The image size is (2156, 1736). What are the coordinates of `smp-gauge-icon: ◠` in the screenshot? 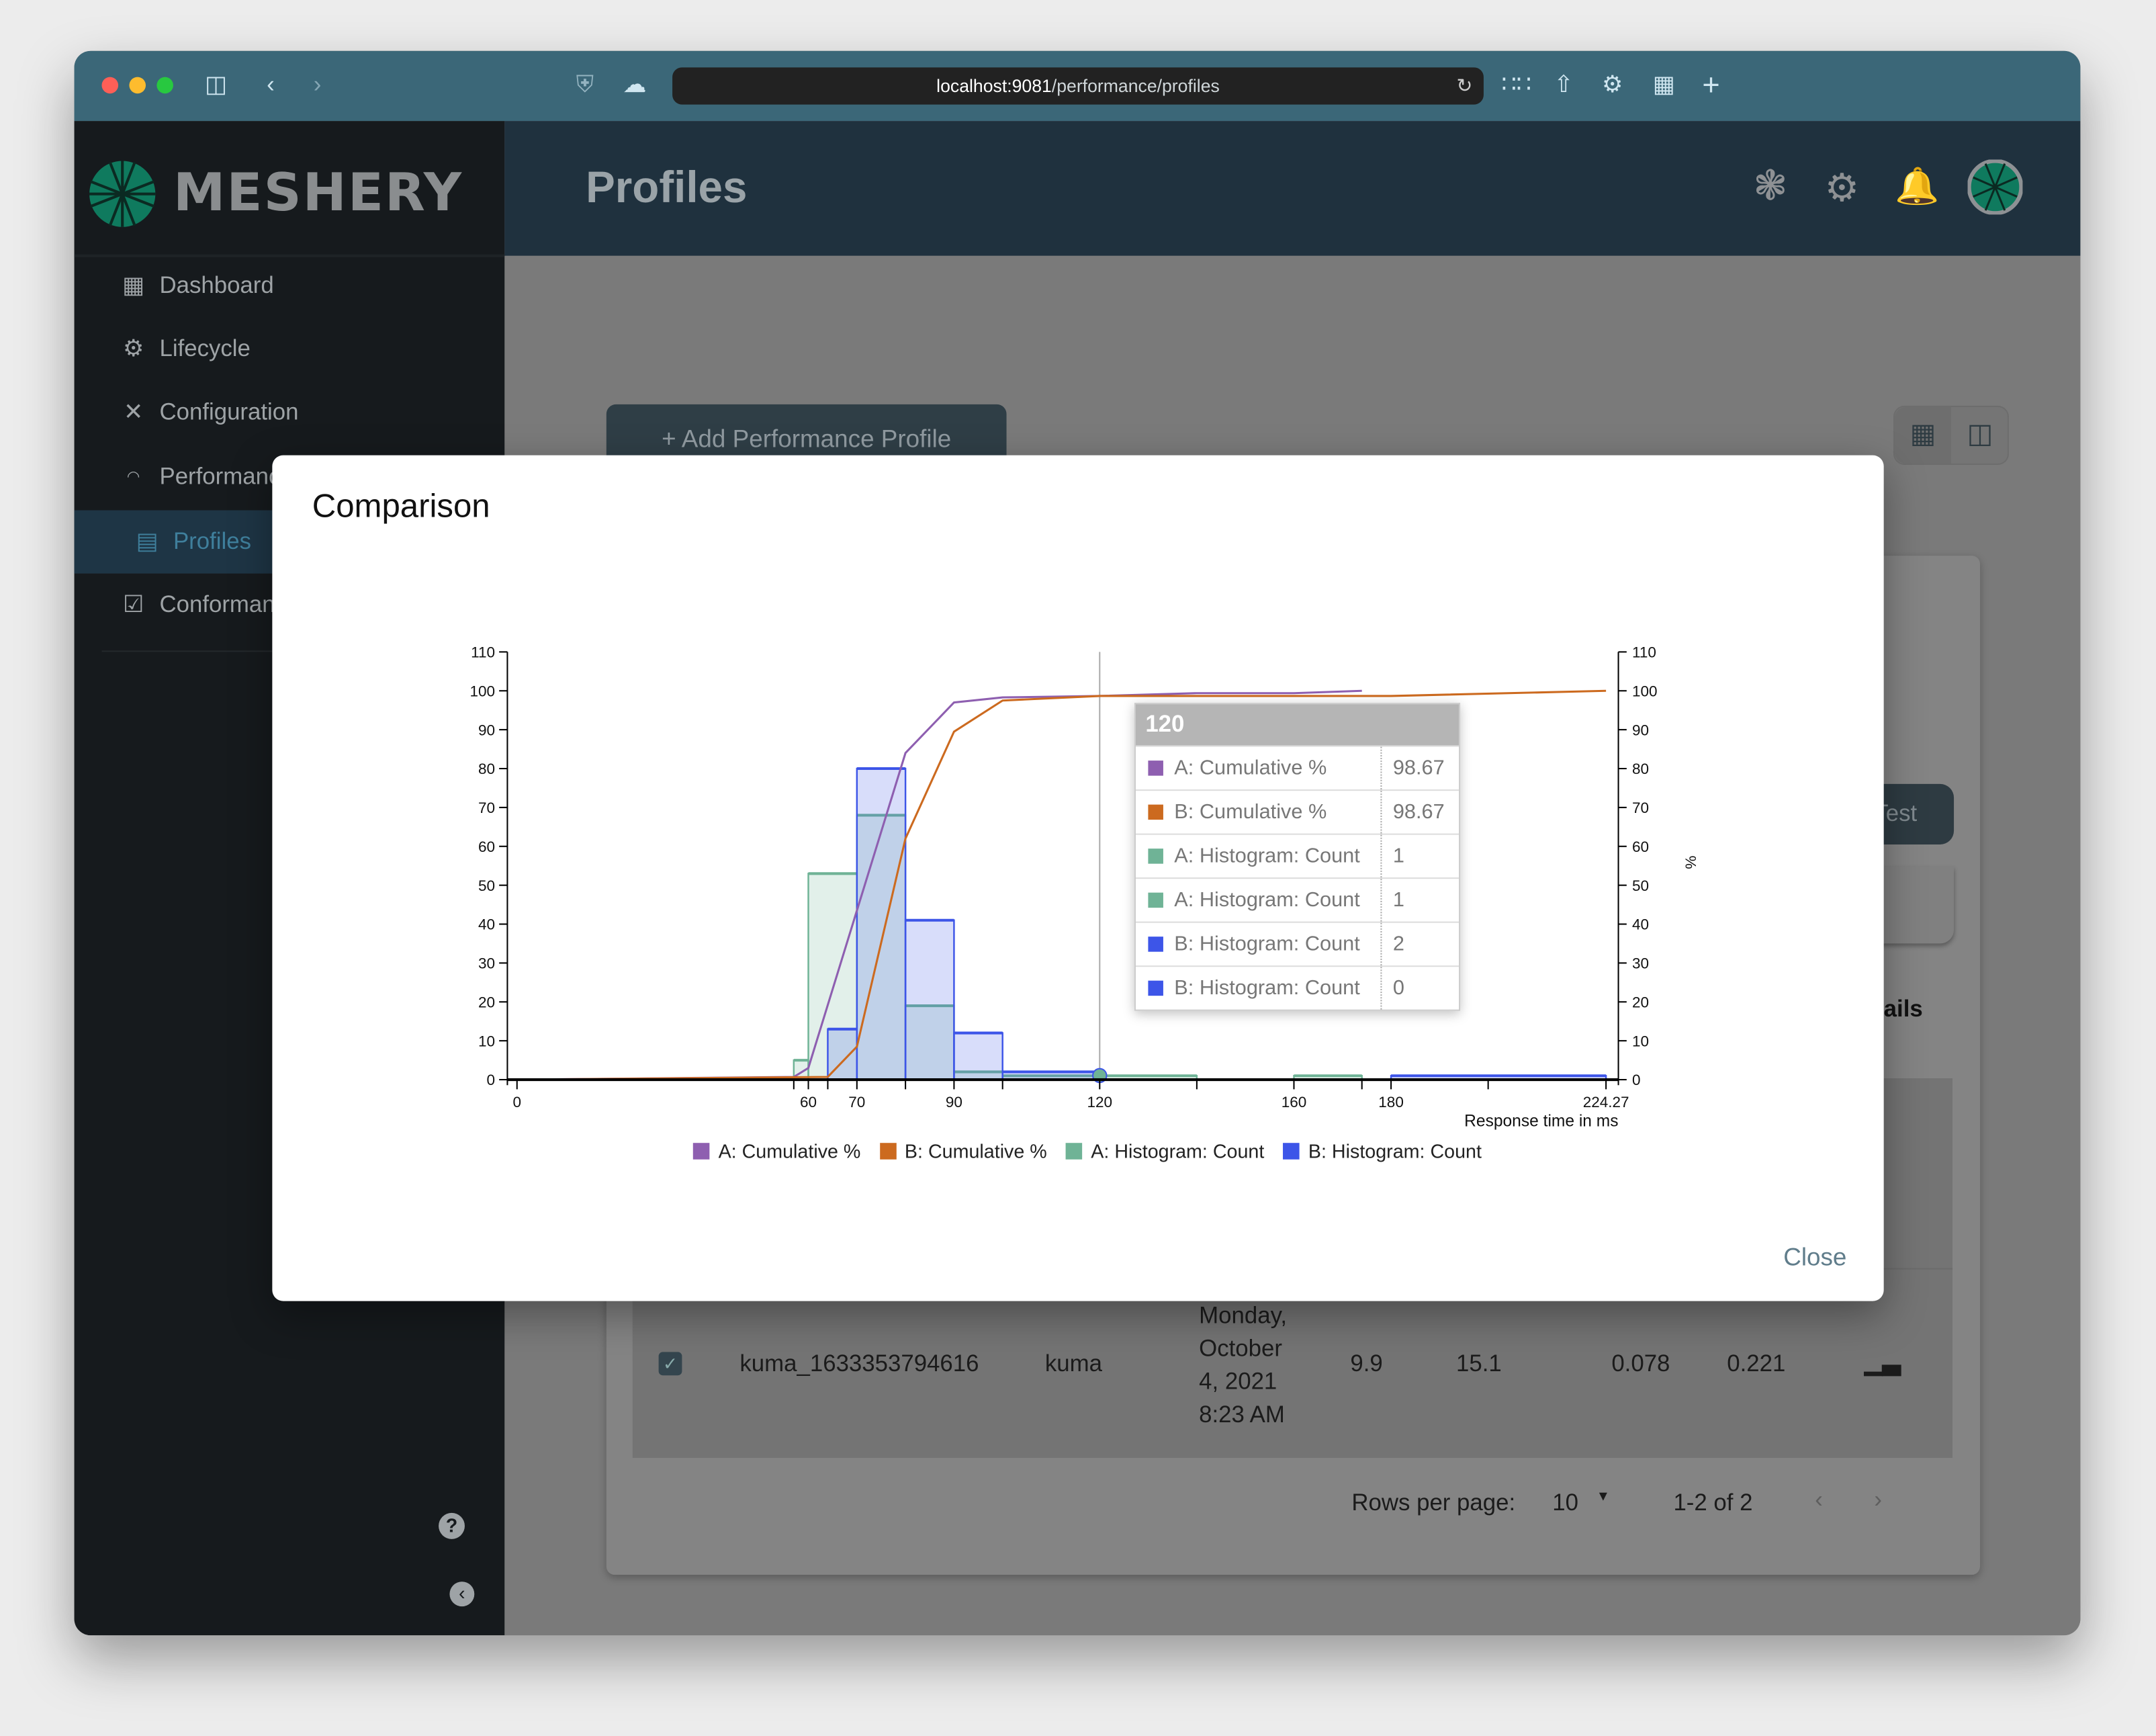 It's located at (133, 477).